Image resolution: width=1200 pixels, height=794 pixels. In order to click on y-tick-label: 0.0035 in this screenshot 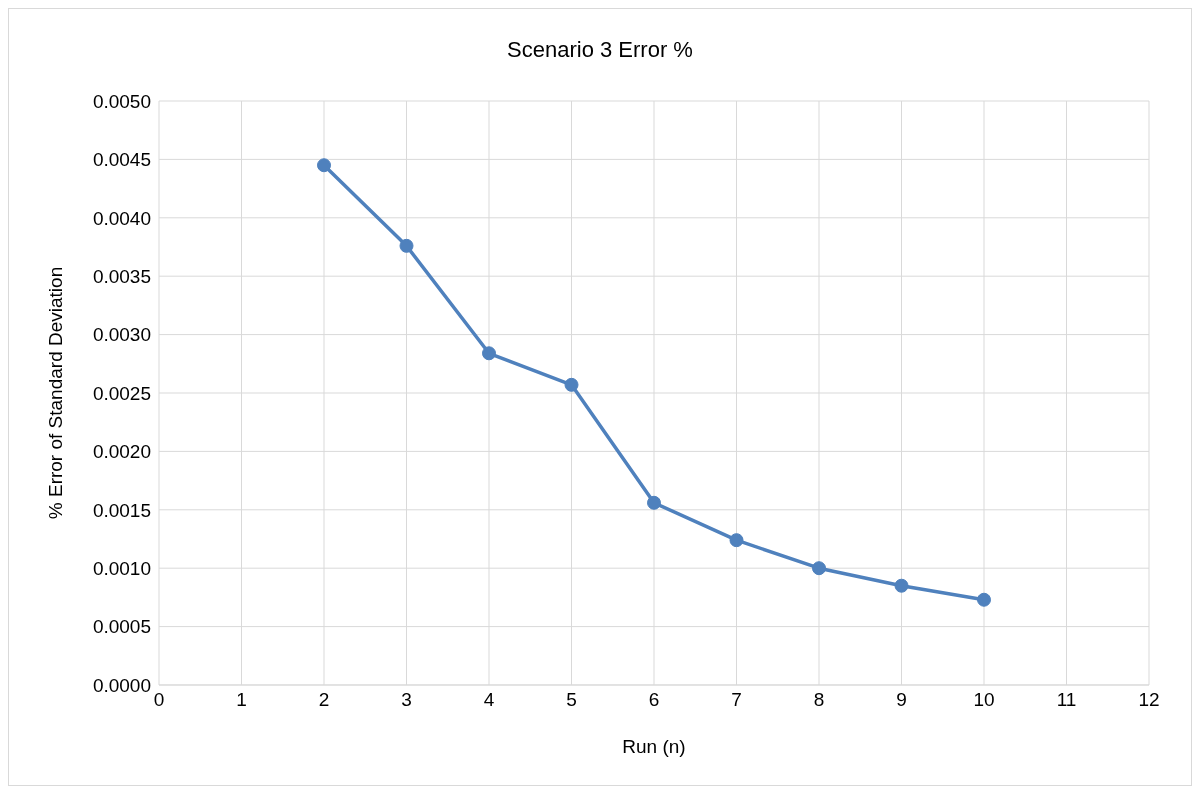, I will do `click(121, 276)`.